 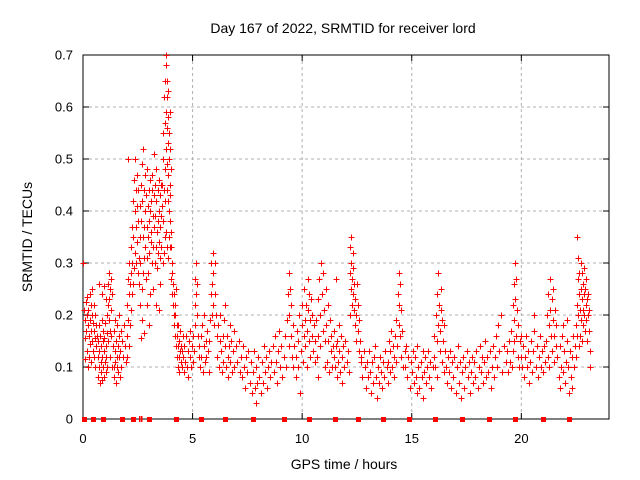 What do you see at coordinates (412, 438) in the screenshot?
I see `x-tick-label: 15` at bounding box center [412, 438].